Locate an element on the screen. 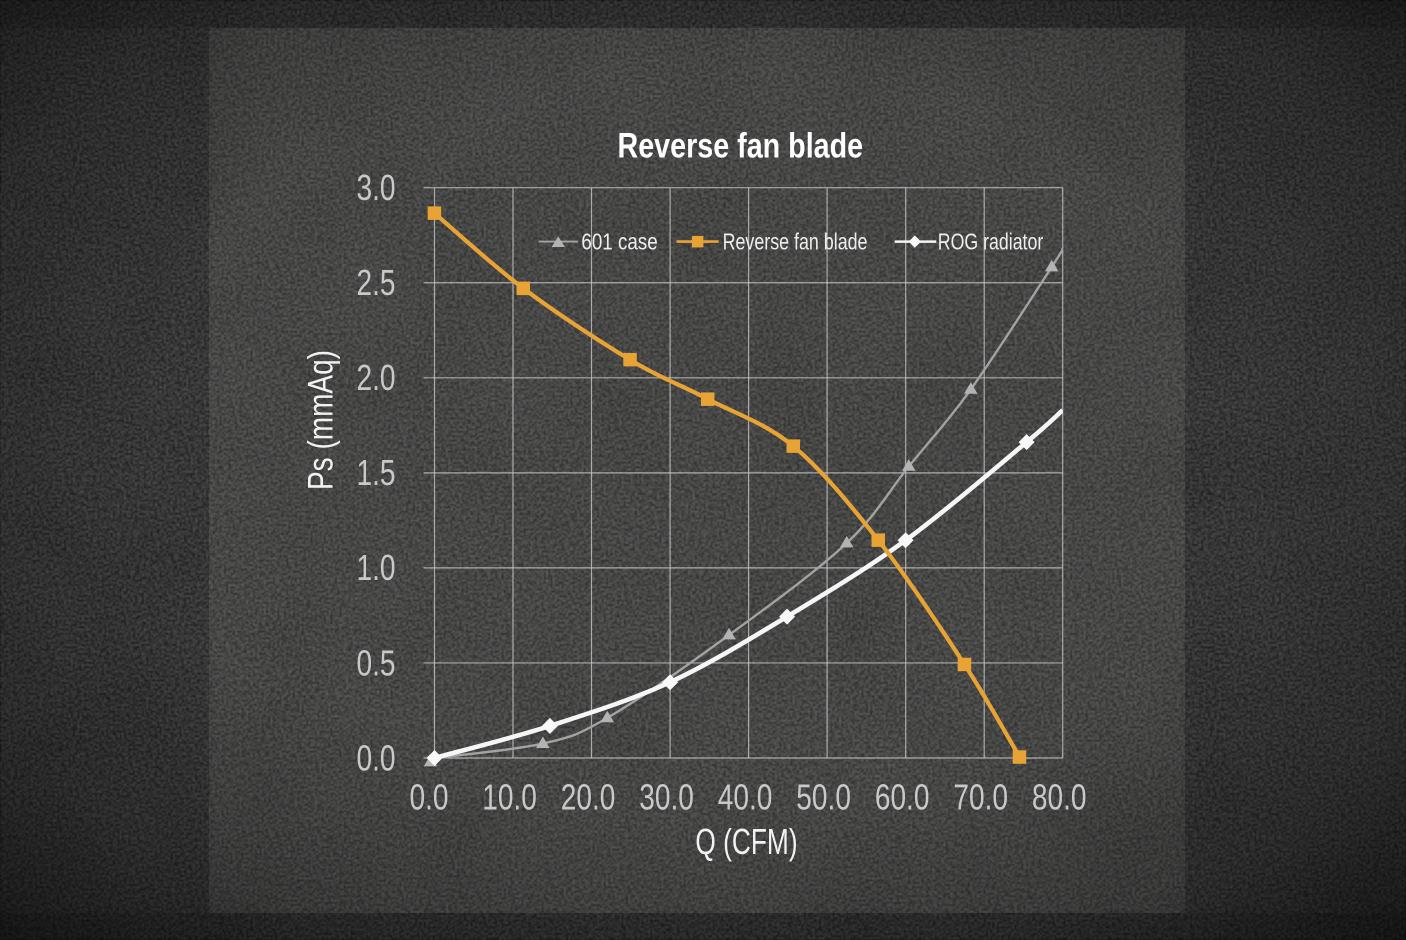  svg-text: 40.0 is located at coordinates (745, 797).